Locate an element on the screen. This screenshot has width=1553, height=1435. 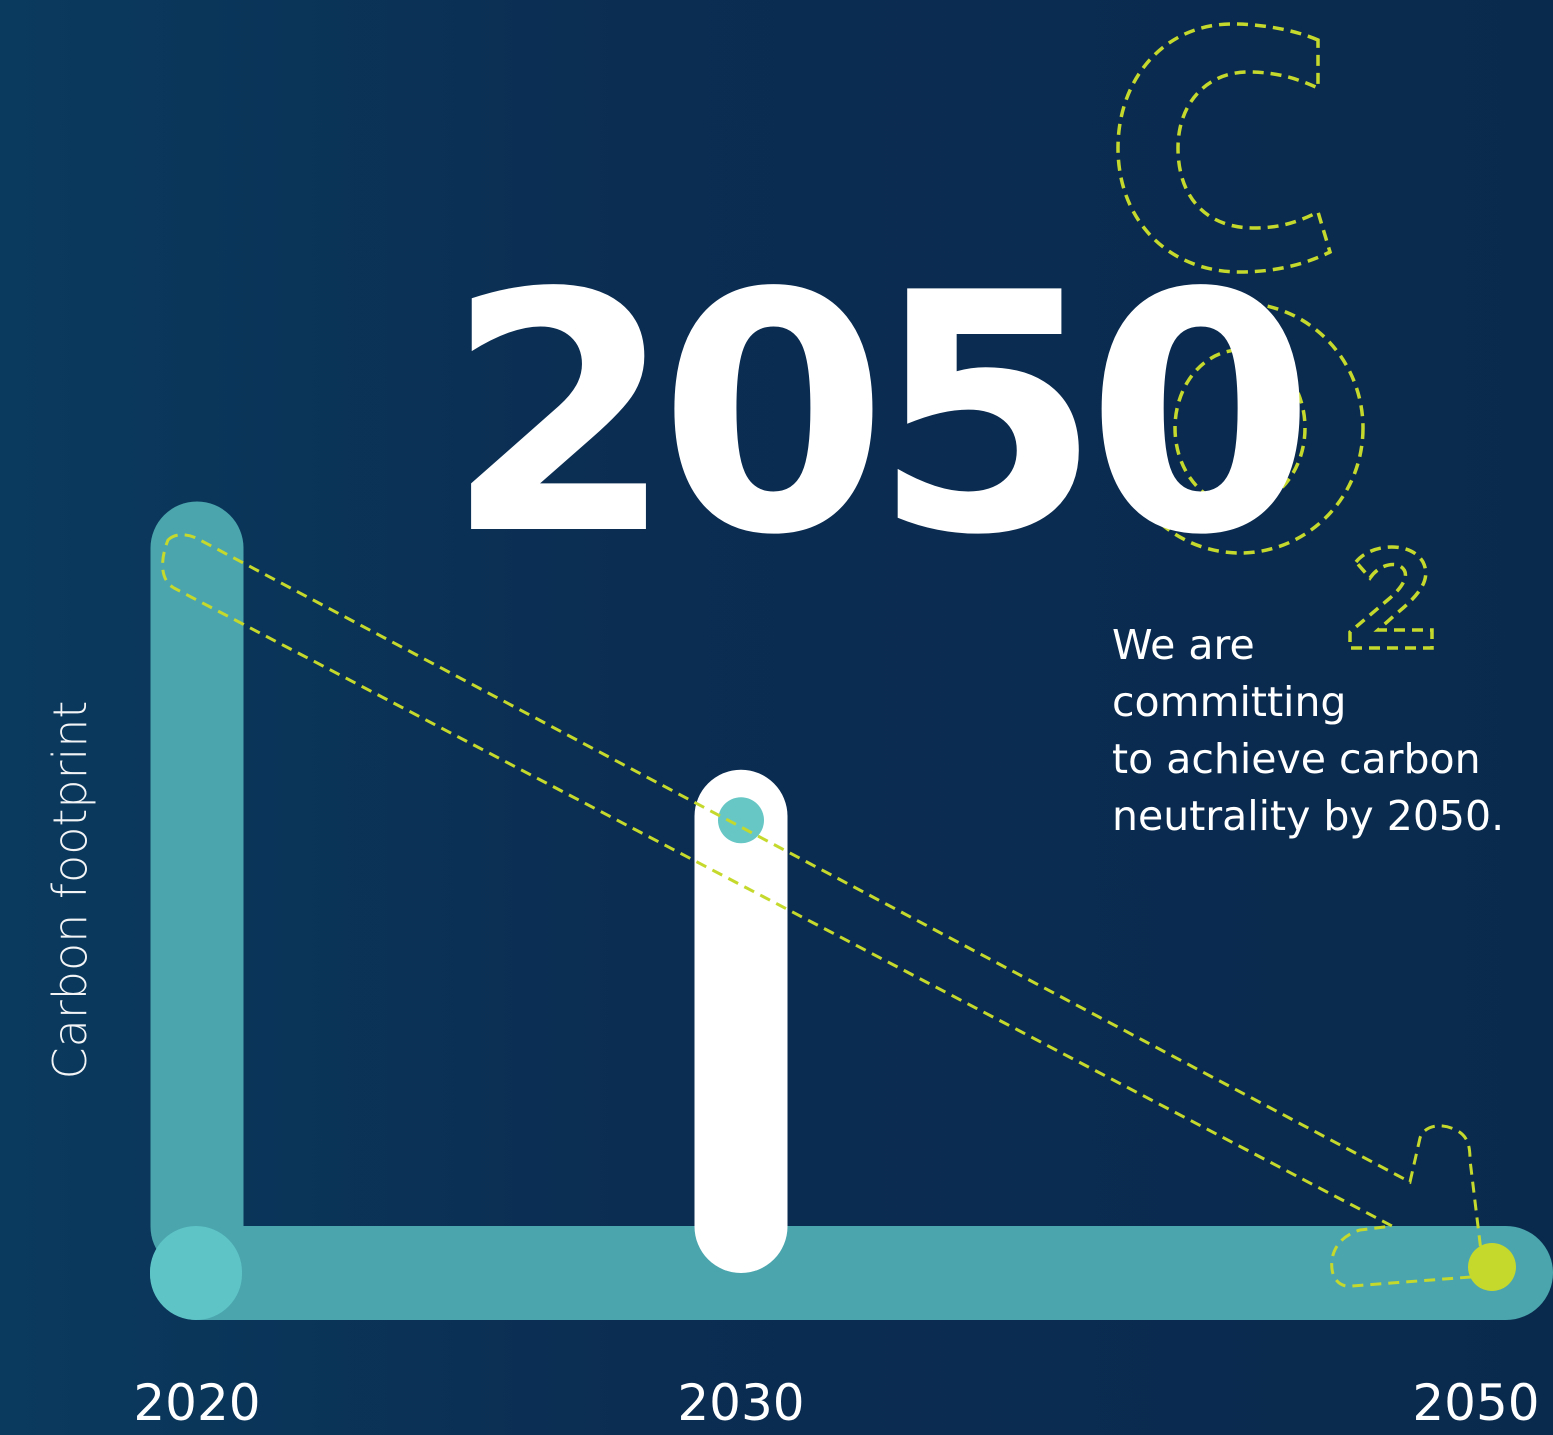
point-2050 is located at coordinates (1492, 1267).